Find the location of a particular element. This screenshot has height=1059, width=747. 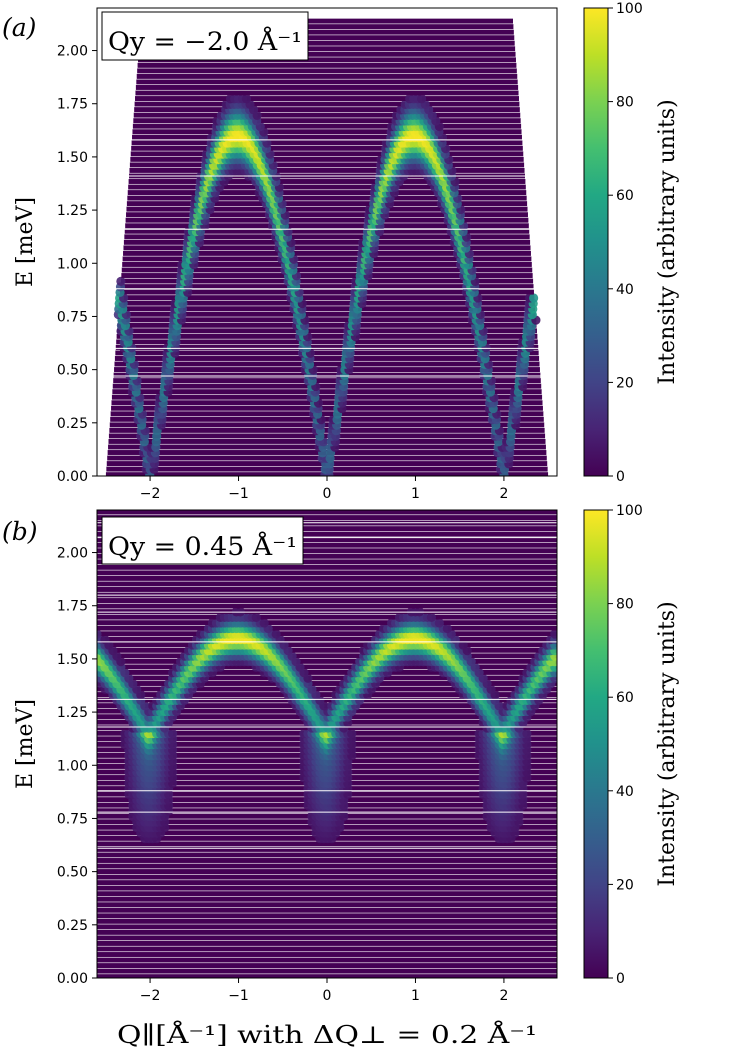

colorbar-tick-label-a: 40 is located at coordinates (625, 290).